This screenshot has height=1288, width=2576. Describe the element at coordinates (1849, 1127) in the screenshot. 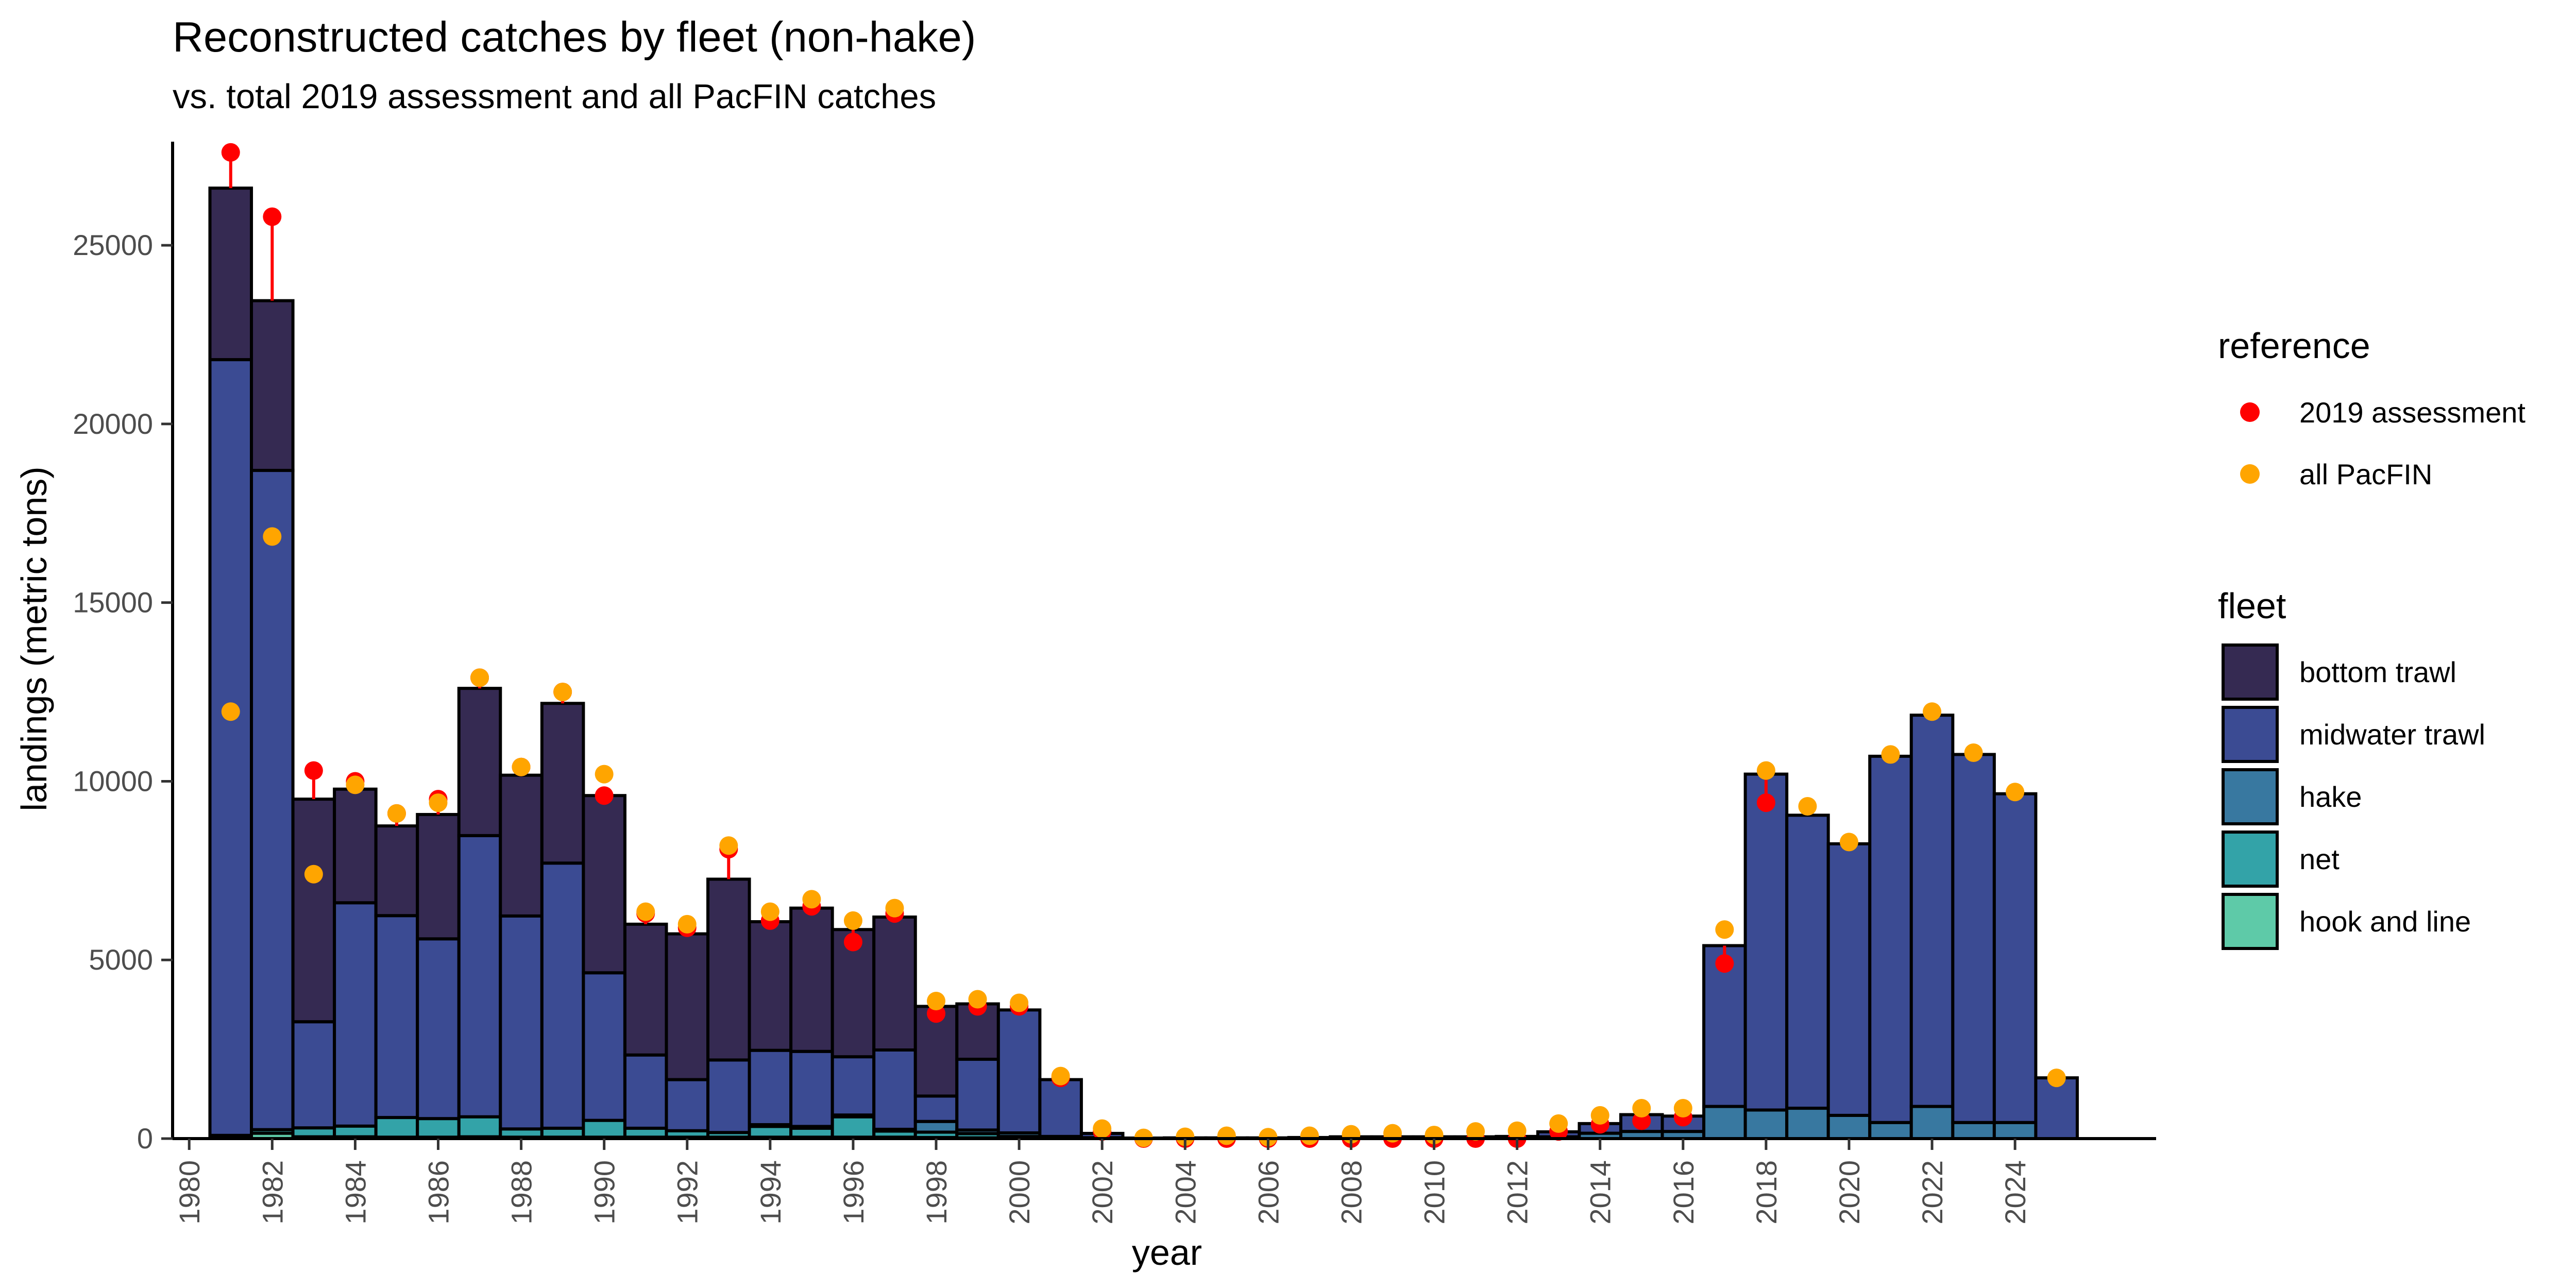

I see `bar-hake-2020` at that location.